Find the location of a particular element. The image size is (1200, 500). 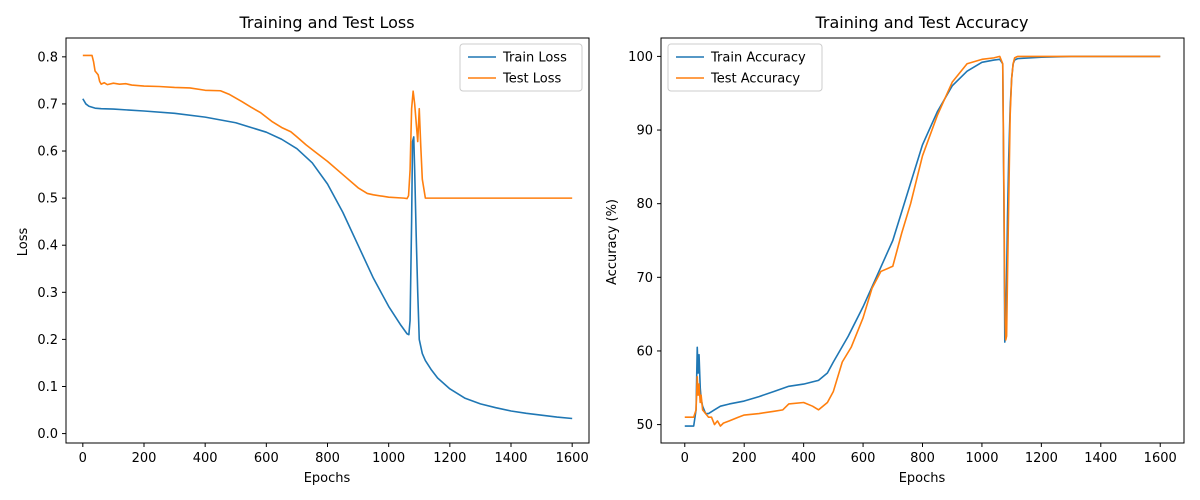

loss-x-tick-label: 400 is located at coordinates (205, 458).